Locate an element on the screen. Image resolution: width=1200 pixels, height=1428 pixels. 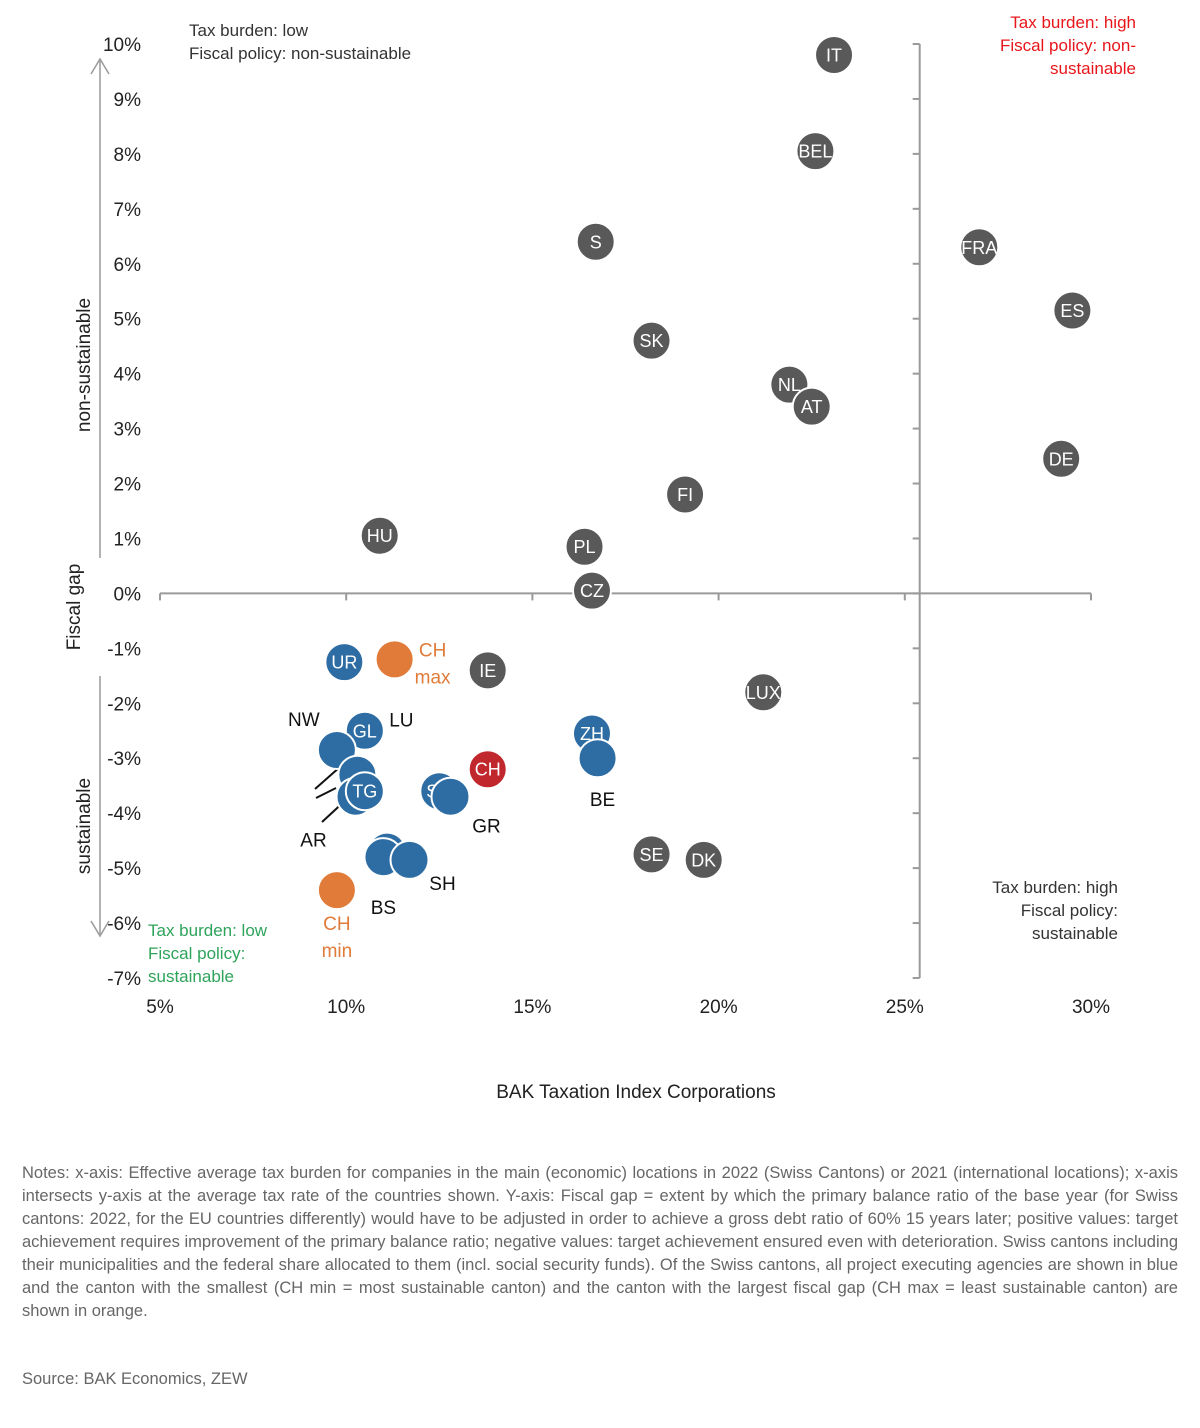
y-tick-label: 5% is located at coordinates (128, 320).